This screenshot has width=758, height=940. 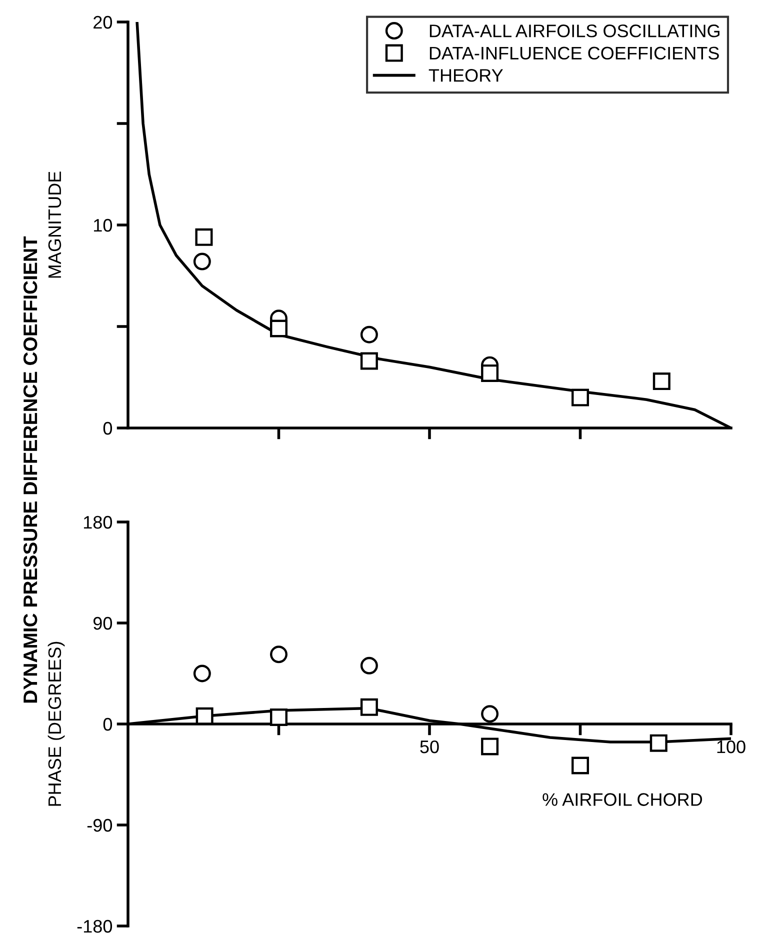 I want to click on y-axis-title: PHASE (DEGREES), so click(x=56, y=724).